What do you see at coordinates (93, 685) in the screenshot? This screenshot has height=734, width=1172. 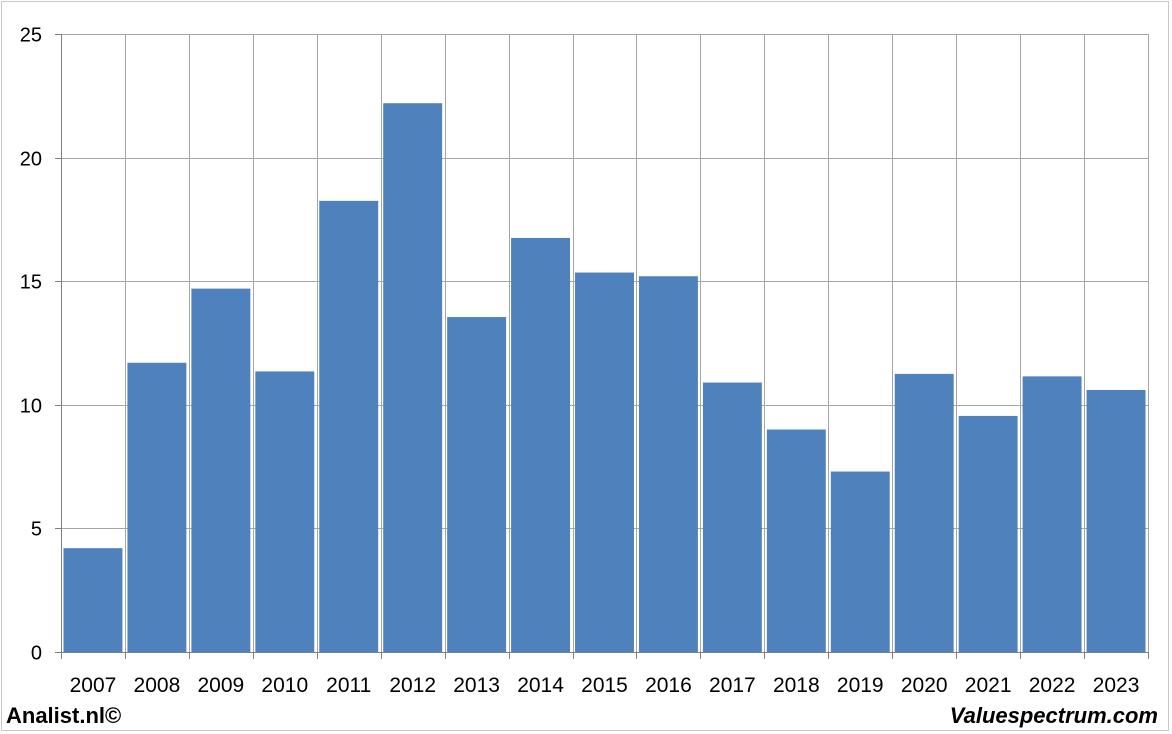 I see `x-tick-label: 2007` at bounding box center [93, 685].